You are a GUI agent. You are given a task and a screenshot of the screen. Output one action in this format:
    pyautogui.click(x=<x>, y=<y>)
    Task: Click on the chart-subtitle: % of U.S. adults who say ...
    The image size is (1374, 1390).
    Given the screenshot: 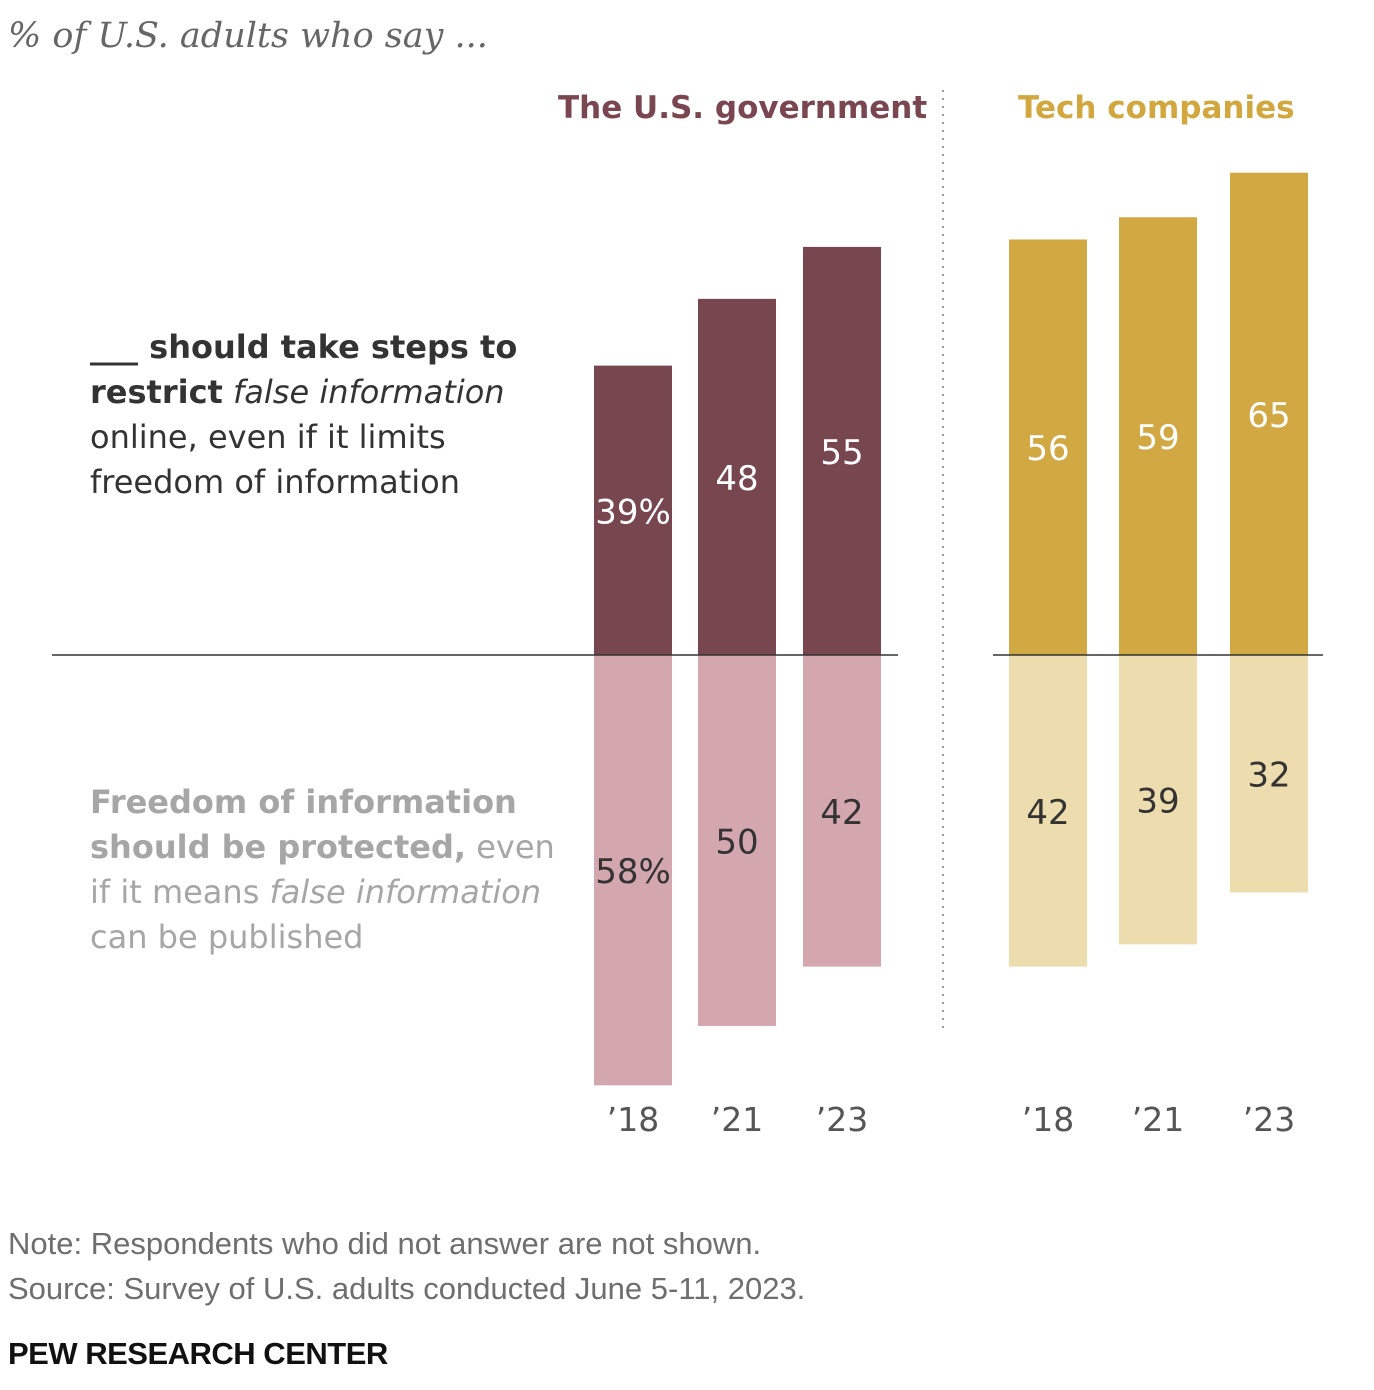 What is the action you would take?
    pyautogui.click(x=248, y=36)
    